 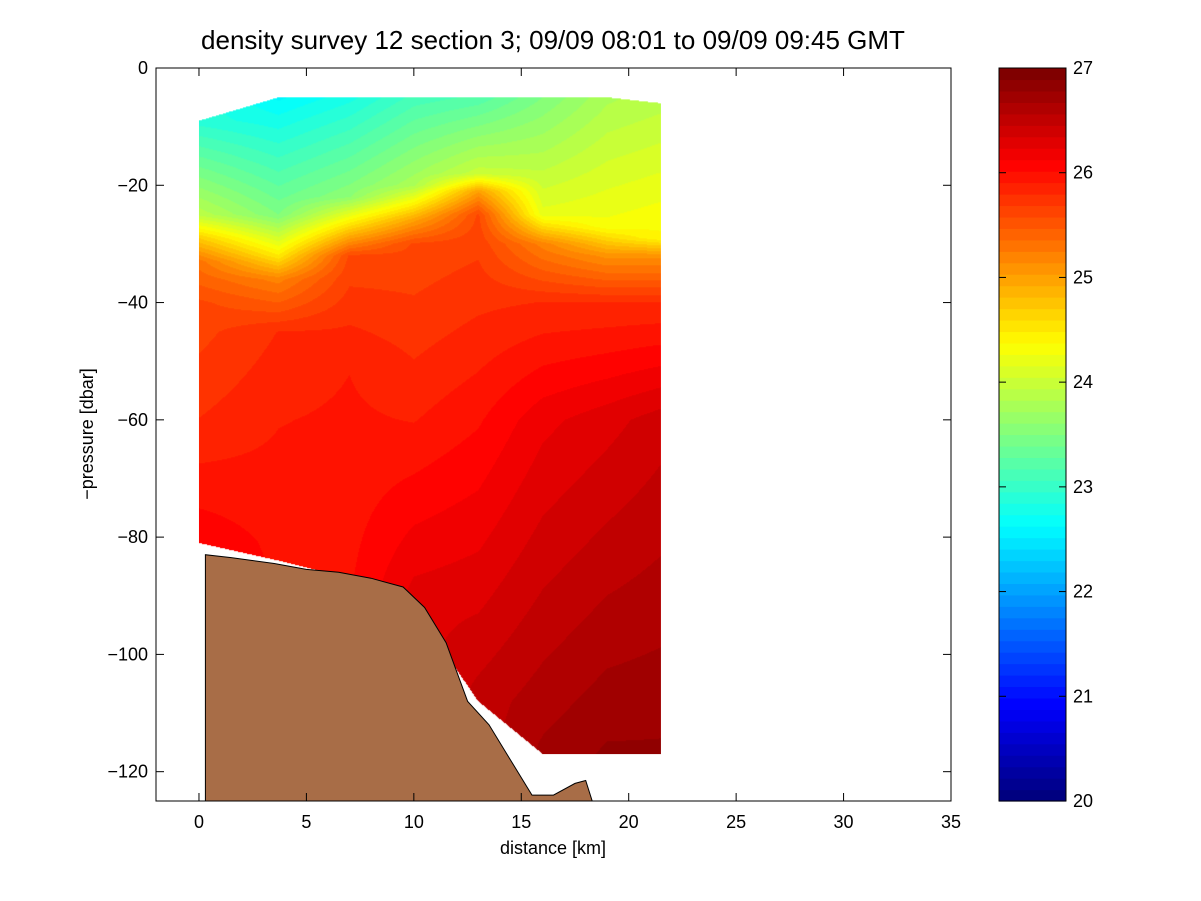 I want to click on colorbar-gradient, so click(x=1032, y=435).